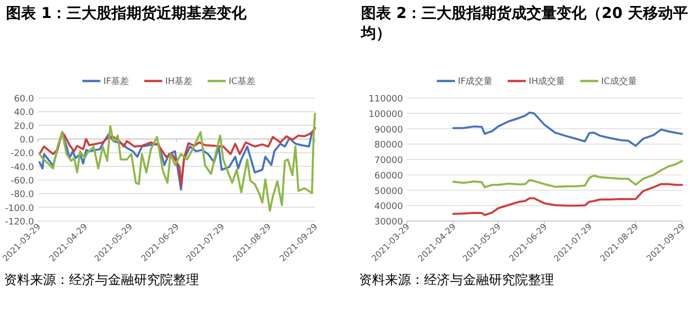 This screenshot has height=321, width=700. I want to click on y-tick-label: 40000, so click(389, 207).